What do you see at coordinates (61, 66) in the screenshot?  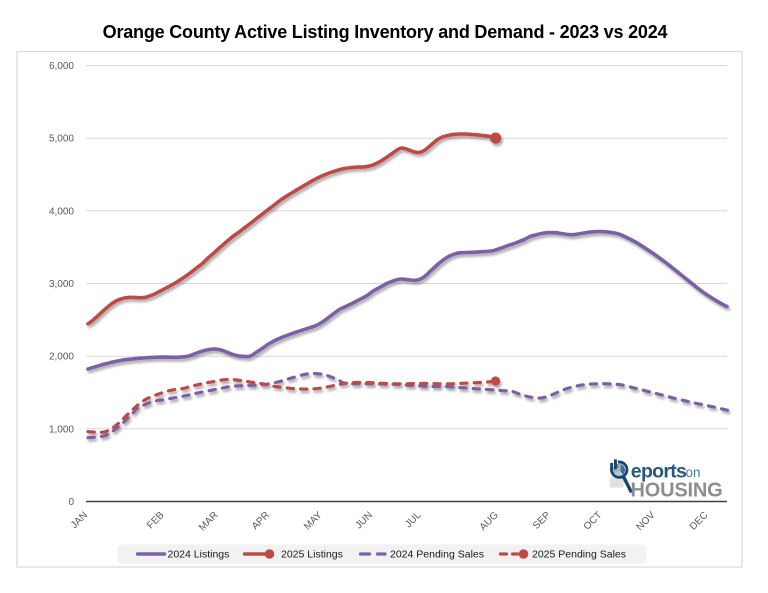 I see `svg-text: 6,000` at bounding box center [61, 66].